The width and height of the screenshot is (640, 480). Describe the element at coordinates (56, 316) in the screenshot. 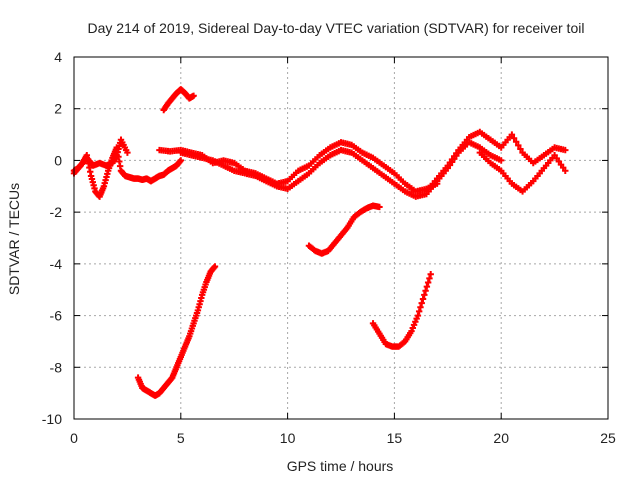

I see `y-tick-label: -6` at that location.